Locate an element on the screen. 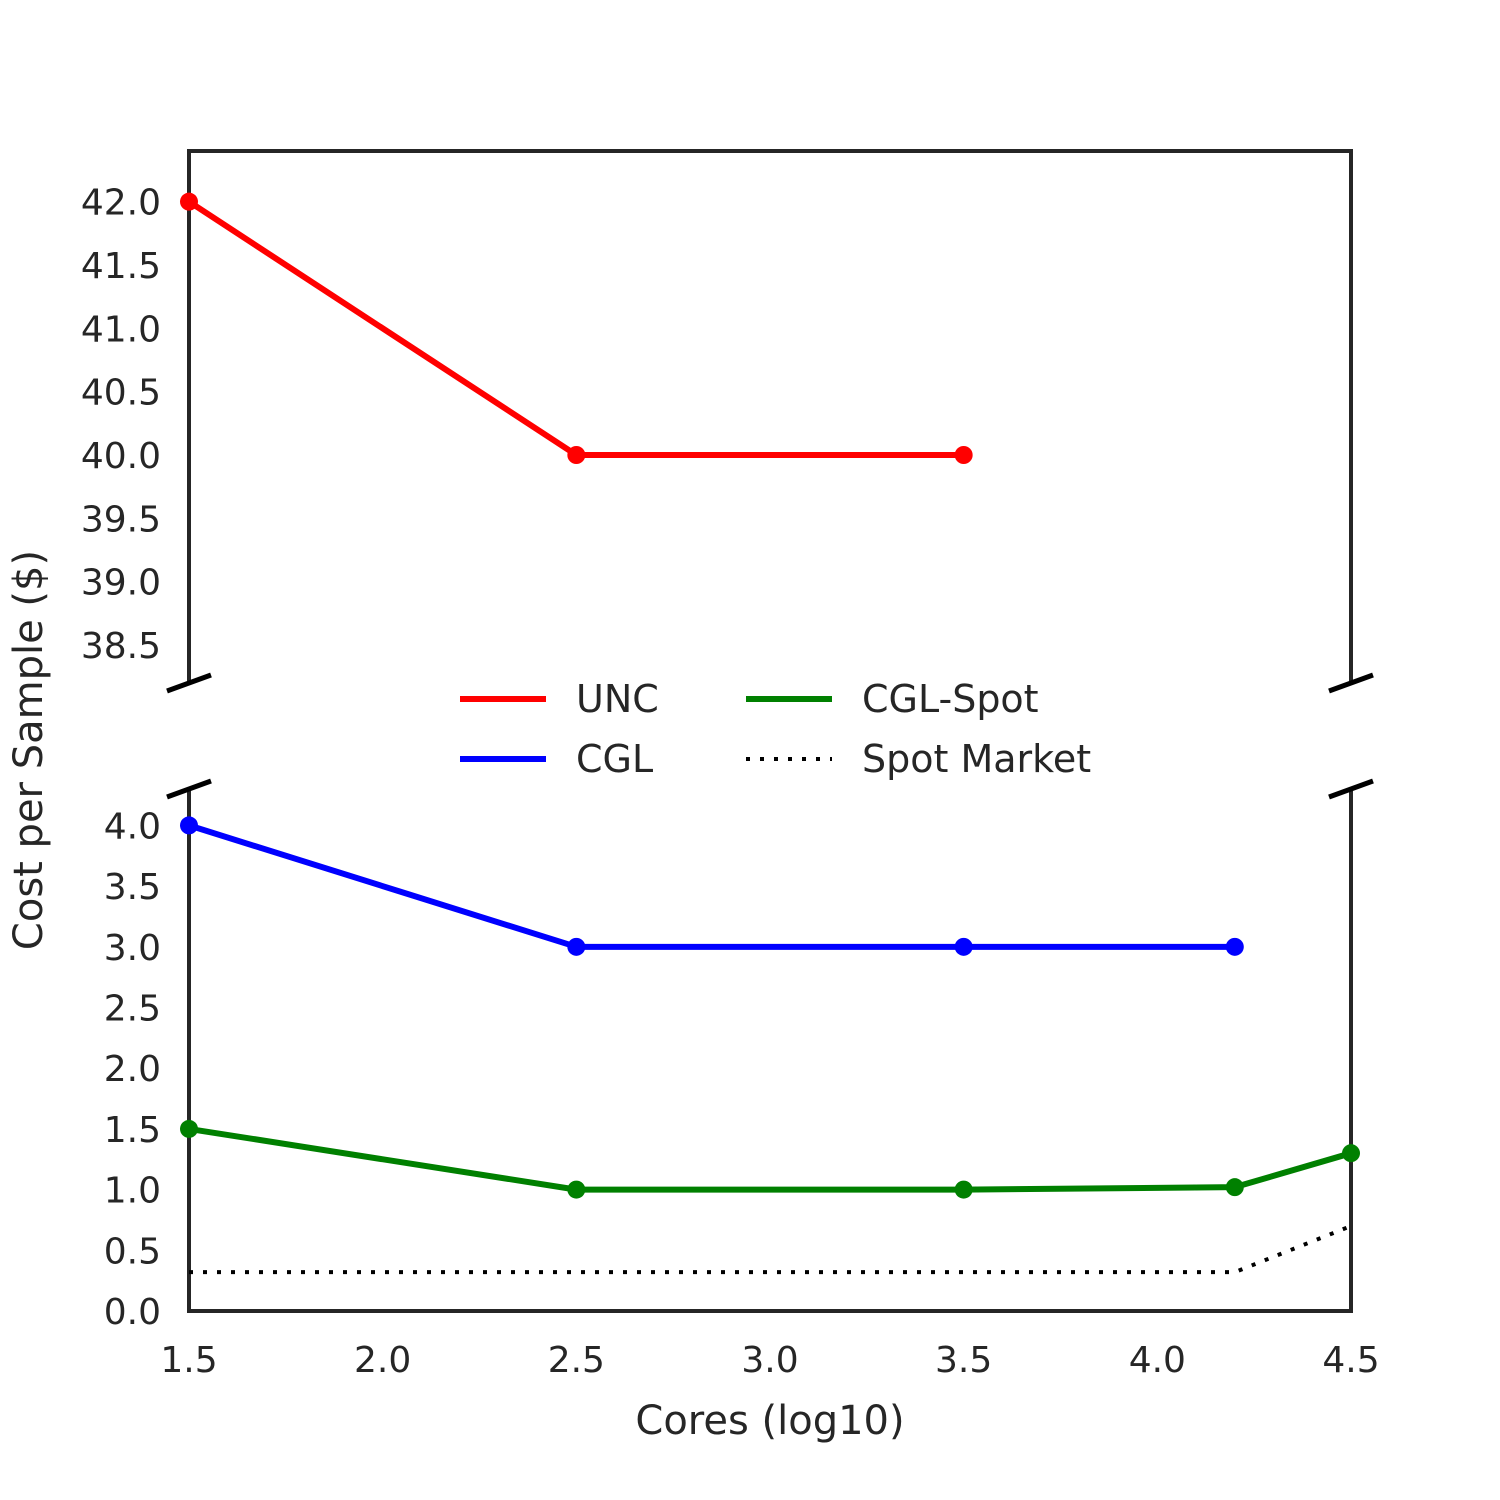 This screenshot has height=1500, width=1500. x-tick-label: 2.5 is located at coordinates (576, 1360).